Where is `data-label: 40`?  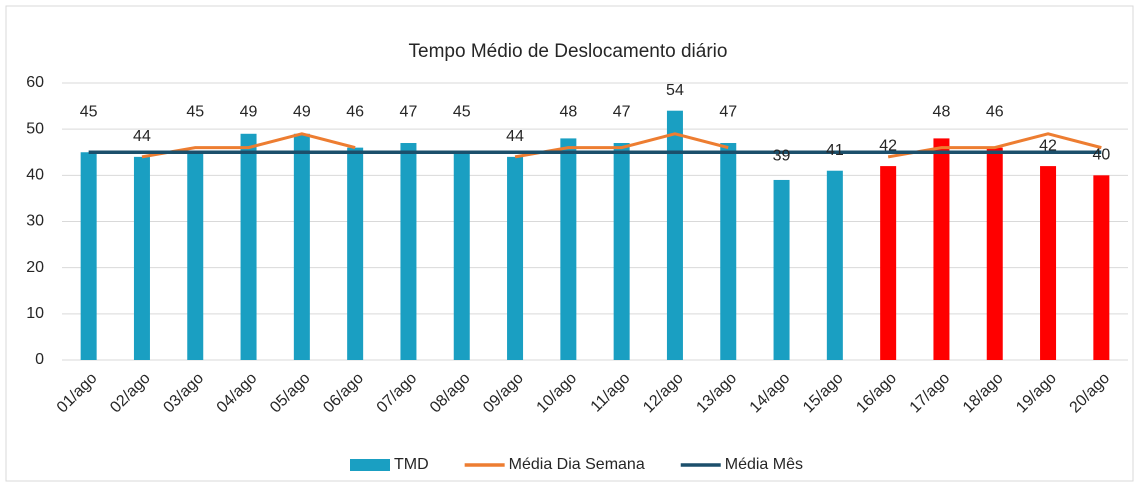 data-label: 40 is located at coordinates (1101, 155).